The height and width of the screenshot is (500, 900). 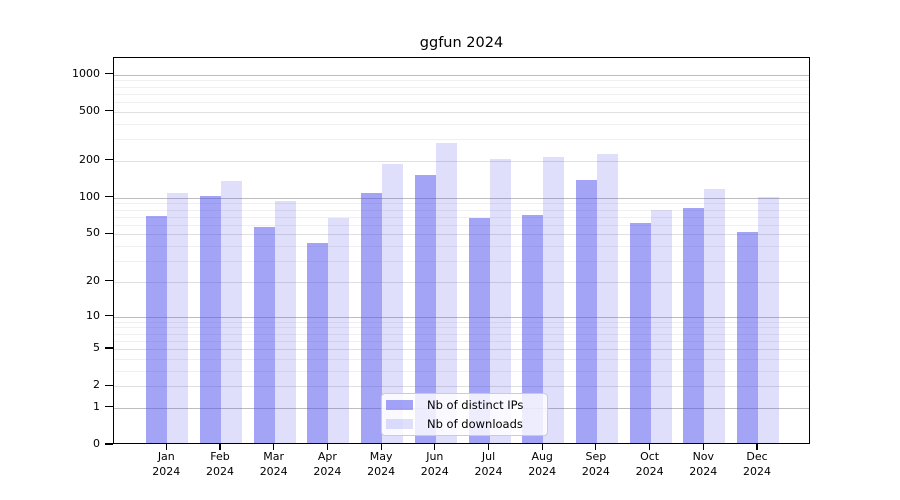 I want to click on bar-distinct-ips-aug, so click(x=533, y=329).